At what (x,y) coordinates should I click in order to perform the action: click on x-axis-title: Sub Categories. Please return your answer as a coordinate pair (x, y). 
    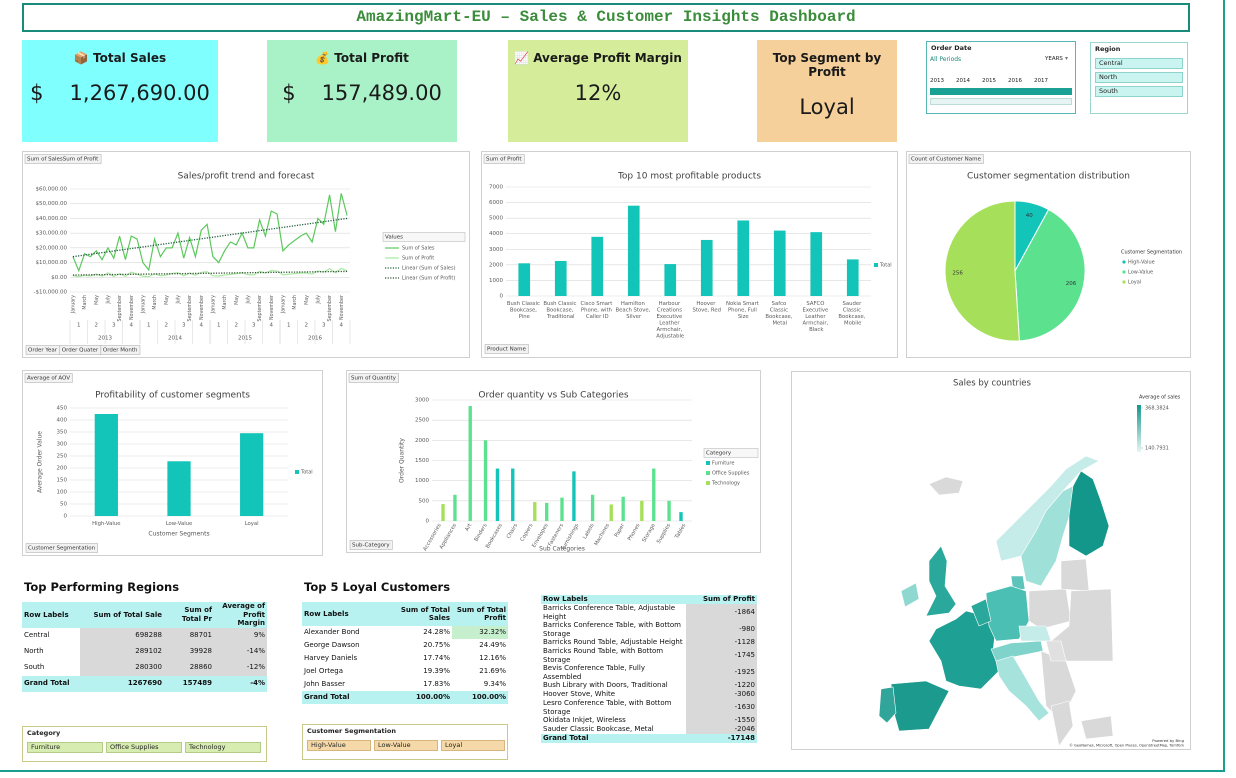
    Looking at the image, I should click on (562, 549).